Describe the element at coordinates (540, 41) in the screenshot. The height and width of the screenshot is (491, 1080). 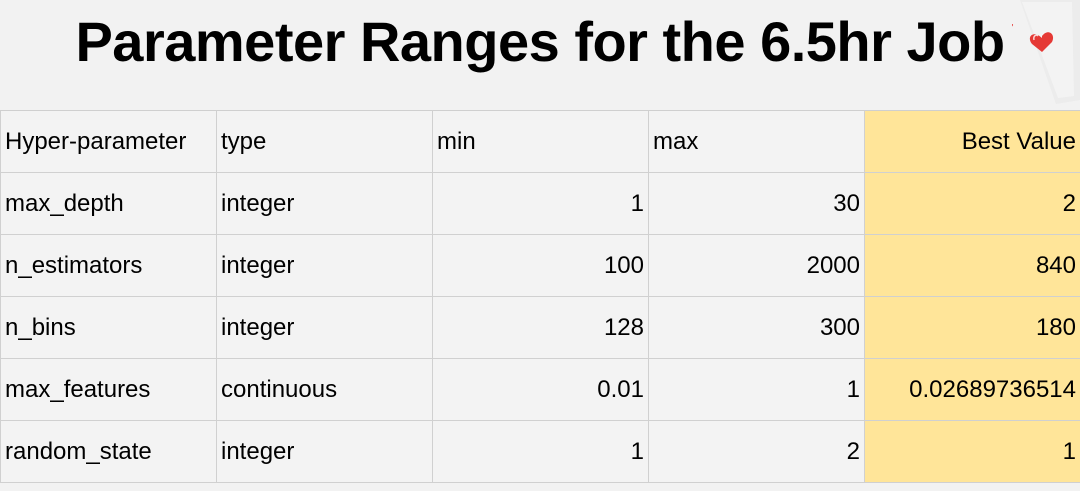
I see `page-title: Parameter Ranges for the 6.5hr Job` at that location.